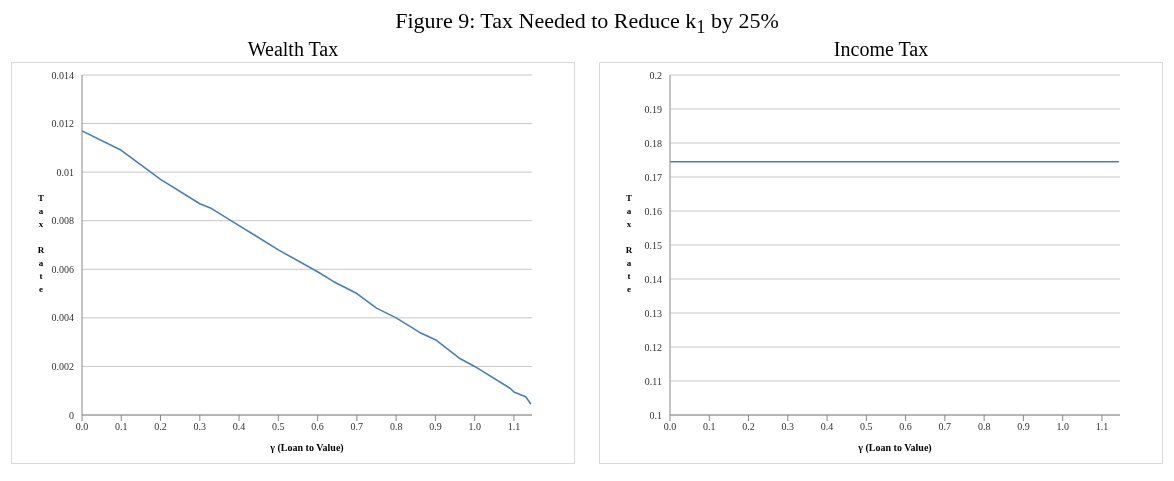  What do you see at coordinates (62, 221) in the screenshot?
I see `y-tick-label: 0.008` at bounding box center [62, 221].